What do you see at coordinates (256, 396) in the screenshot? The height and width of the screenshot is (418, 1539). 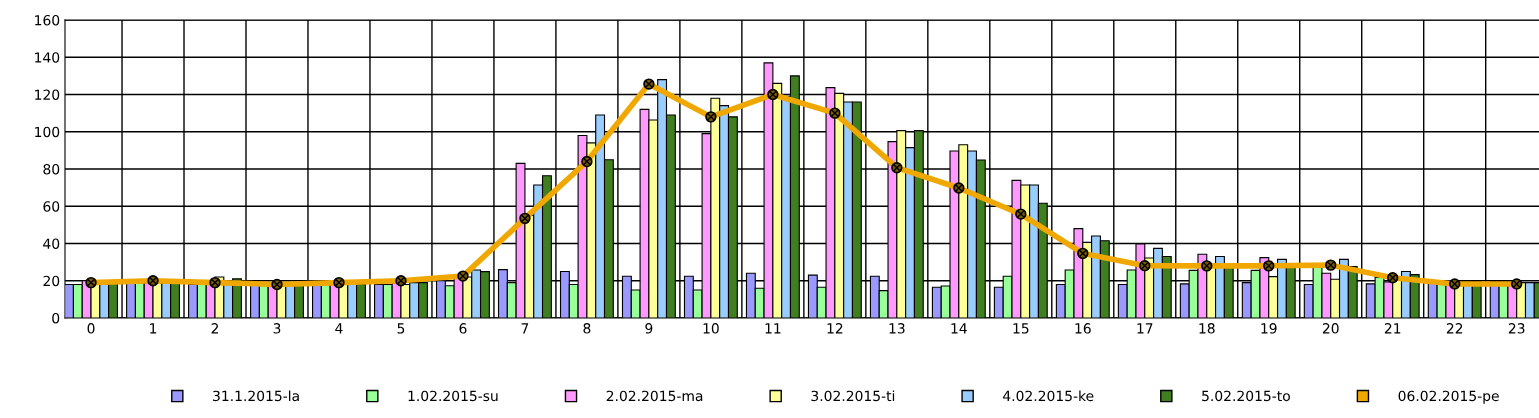 I see `legend-label: 31.1.2015-la` at bounding box center [256, 396].